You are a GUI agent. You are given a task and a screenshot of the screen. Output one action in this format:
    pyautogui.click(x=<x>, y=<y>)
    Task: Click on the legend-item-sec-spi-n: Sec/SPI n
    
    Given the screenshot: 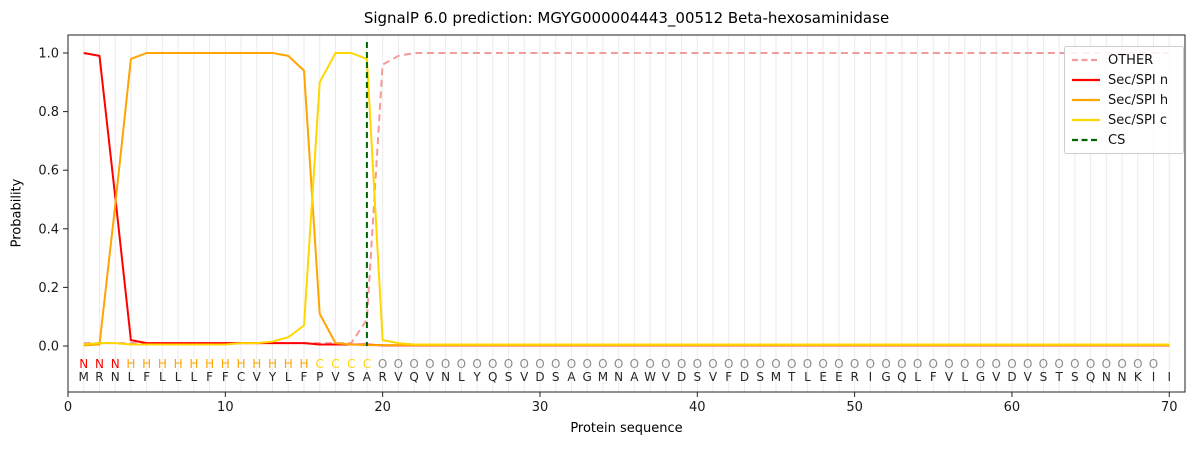 What is the action you would take?
    pyautogui.click(x=1125, y=80)
    